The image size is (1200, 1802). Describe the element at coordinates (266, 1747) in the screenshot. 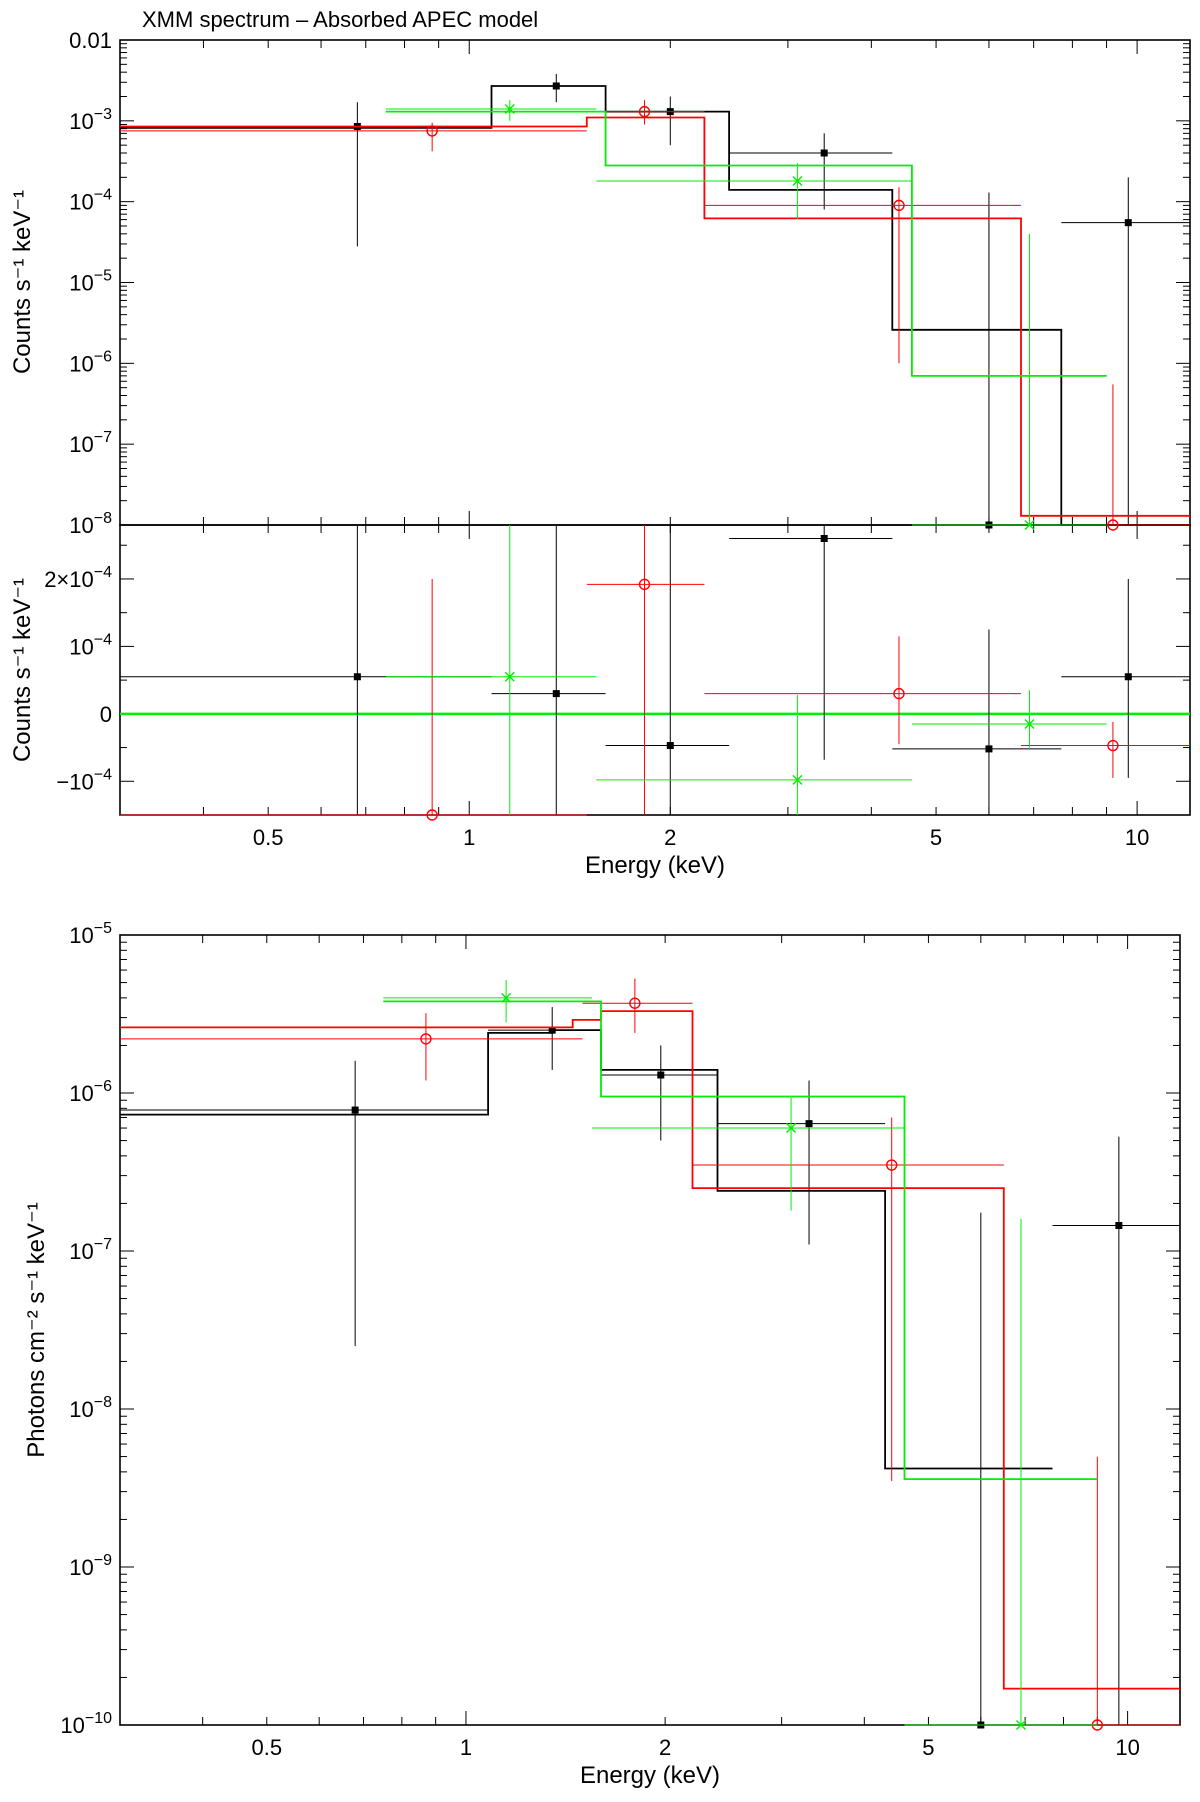

I see `panel-3-x-tick-label: 0.5` at that location.